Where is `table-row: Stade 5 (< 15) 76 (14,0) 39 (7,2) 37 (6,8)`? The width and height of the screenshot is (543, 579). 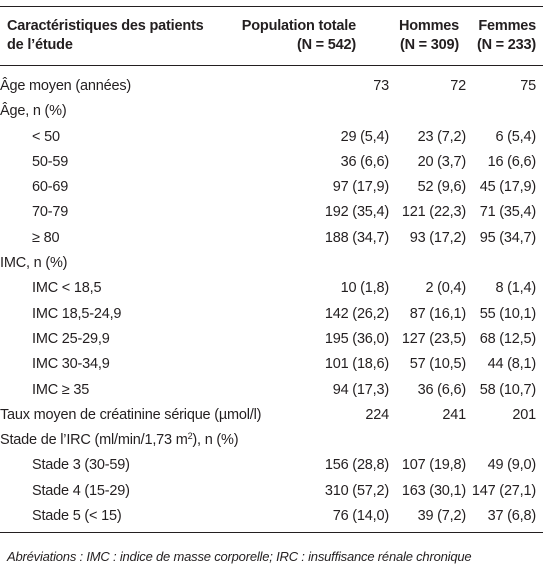
table-row: Stade 5 (< 15) 76 (14,0) 39 (7,2) 37 (6,8) is located at coordinates (271, 516).